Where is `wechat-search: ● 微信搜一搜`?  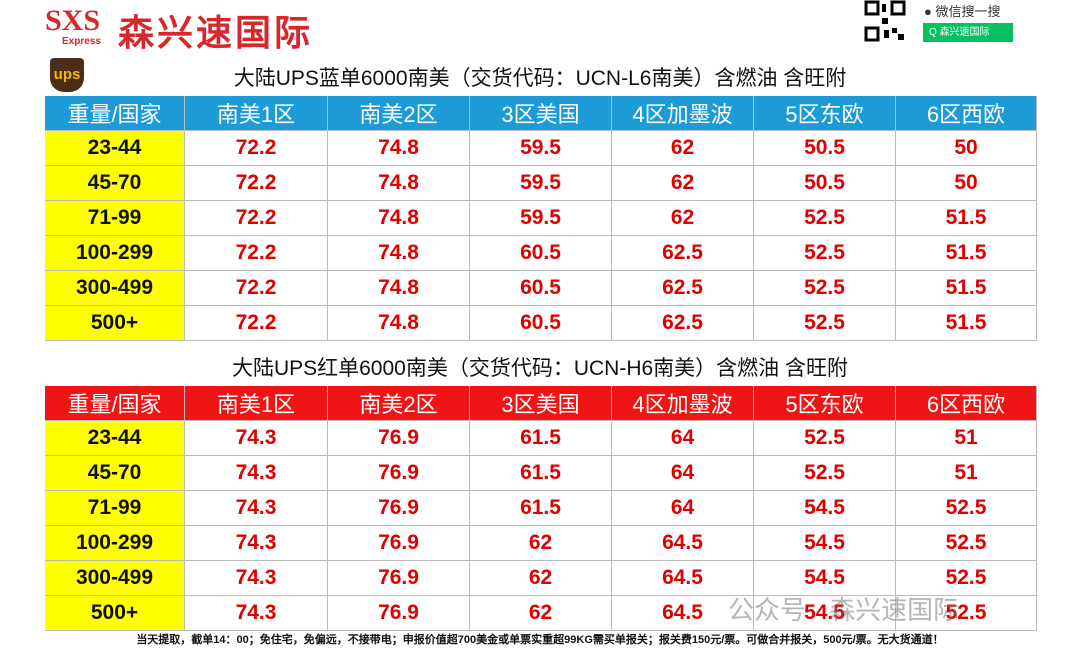
wechat-search: ● 微信搜一搜 is located at coordinates (962, 11).